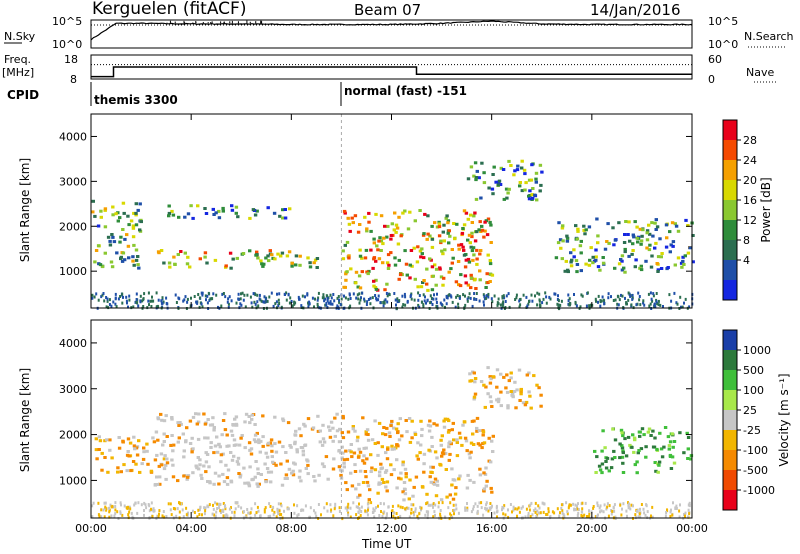 The image size is (800, 554). Describe the element at coordinates (492, 528) in the screenshot. I see `x-tick-label: 16:00` at that location.